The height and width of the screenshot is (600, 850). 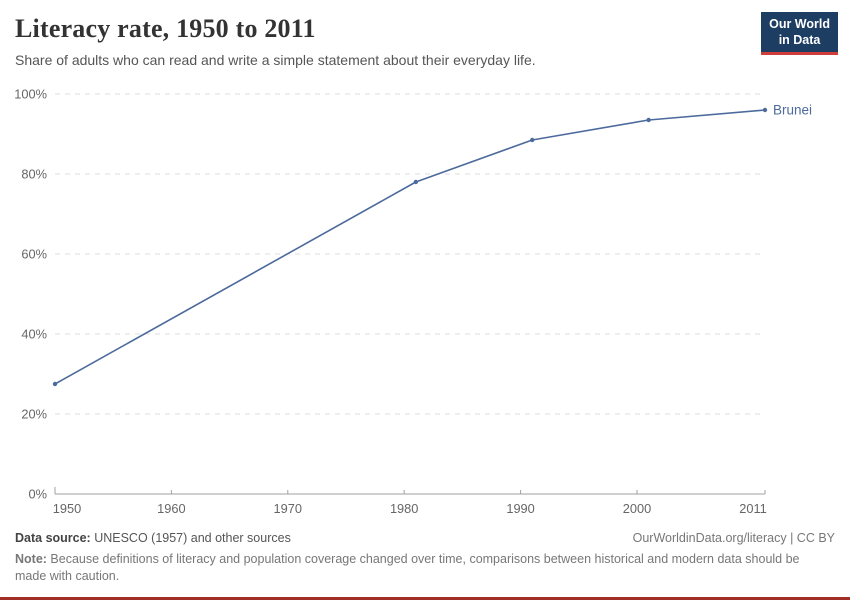 I want to click on data-point-brunei-1991, so click(x=532, y=140).